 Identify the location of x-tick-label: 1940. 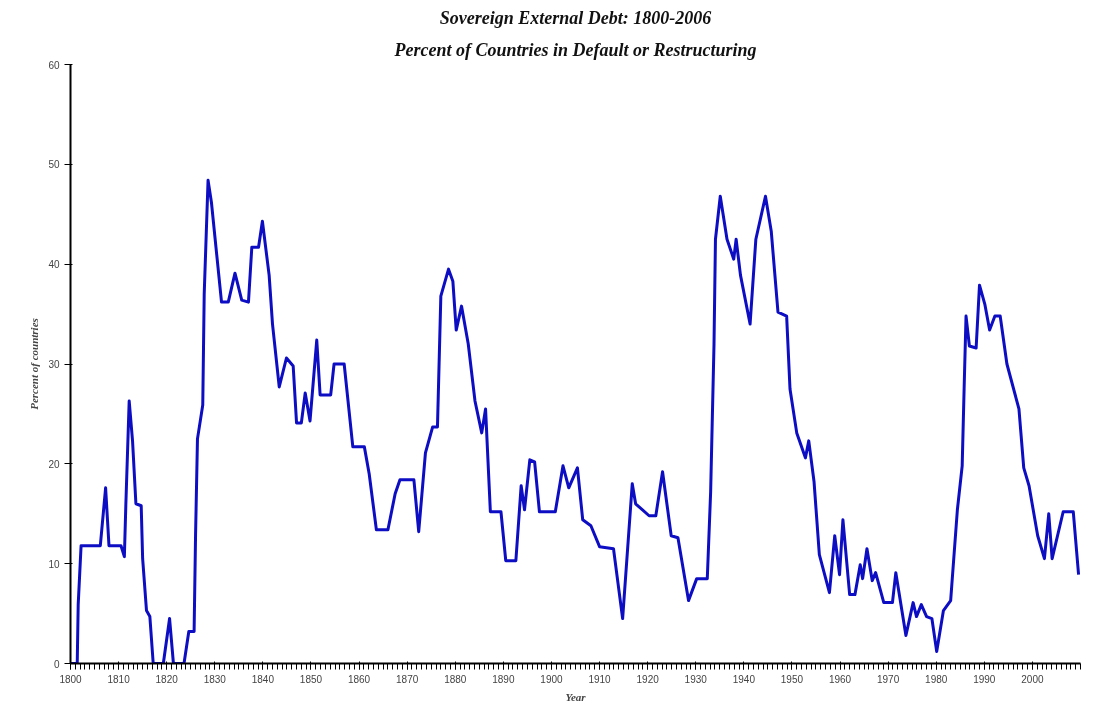
(744, 679).